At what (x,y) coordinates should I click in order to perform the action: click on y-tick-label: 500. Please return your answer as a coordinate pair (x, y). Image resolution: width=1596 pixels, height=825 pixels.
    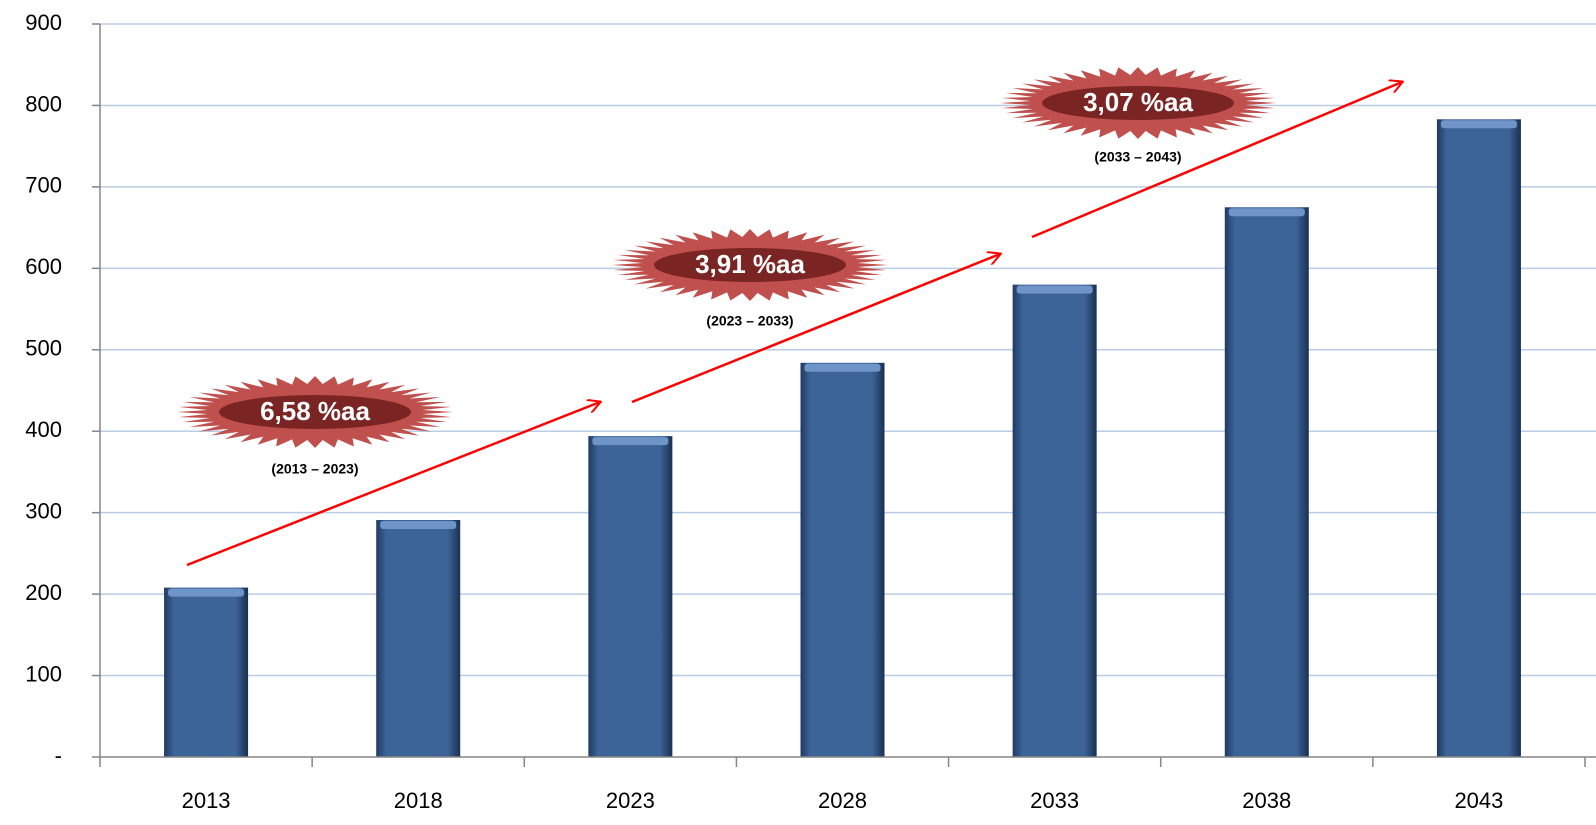
    Looking at the image, I should click on (43, 348).